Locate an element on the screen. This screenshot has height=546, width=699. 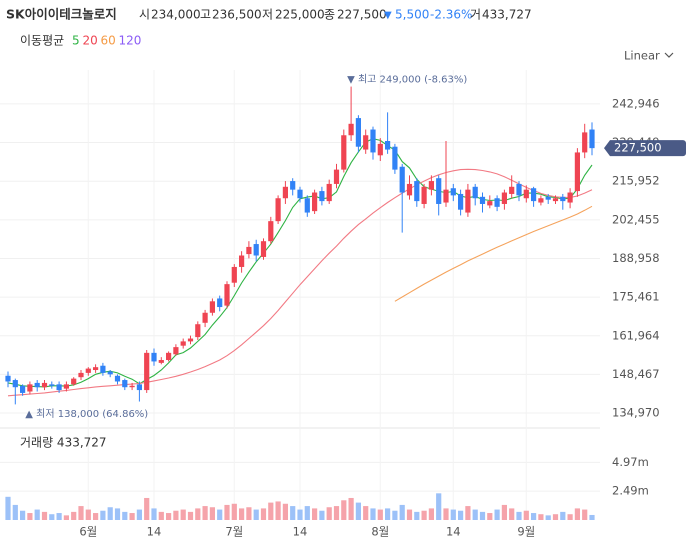
ma-legend-item: 120 is located at coordinates (130, 41).